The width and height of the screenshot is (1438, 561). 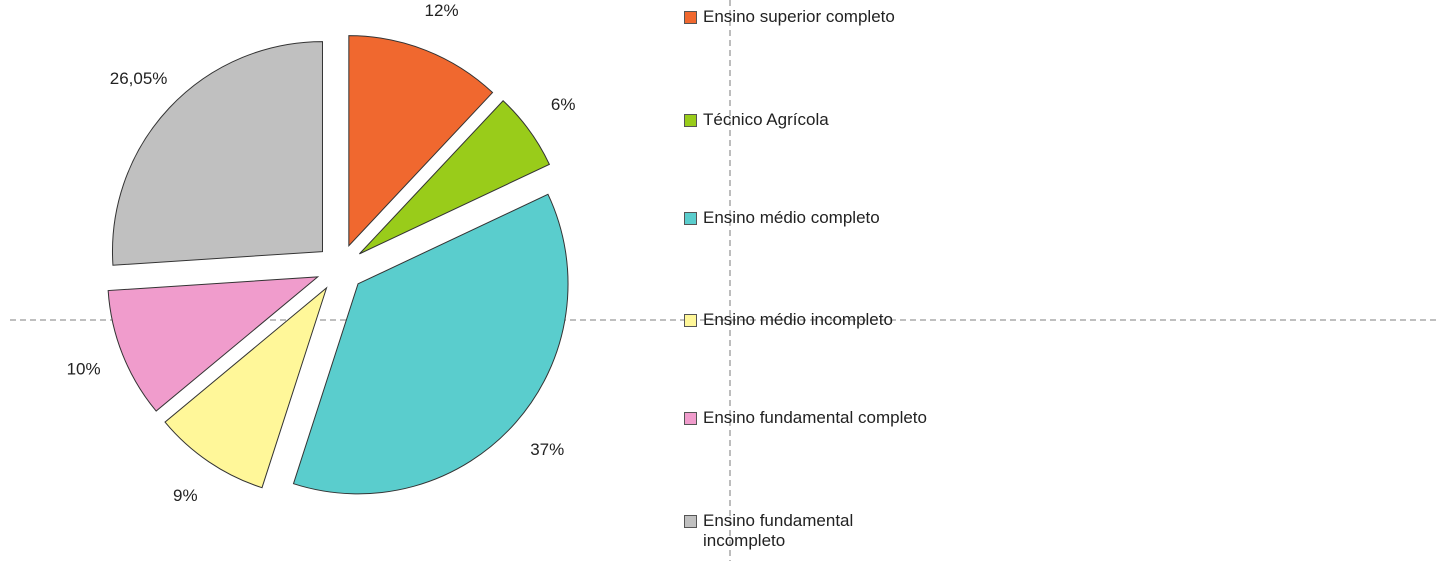 I want to click on legend-item: Ensino fundamental completo, so click(x=805, y=418).